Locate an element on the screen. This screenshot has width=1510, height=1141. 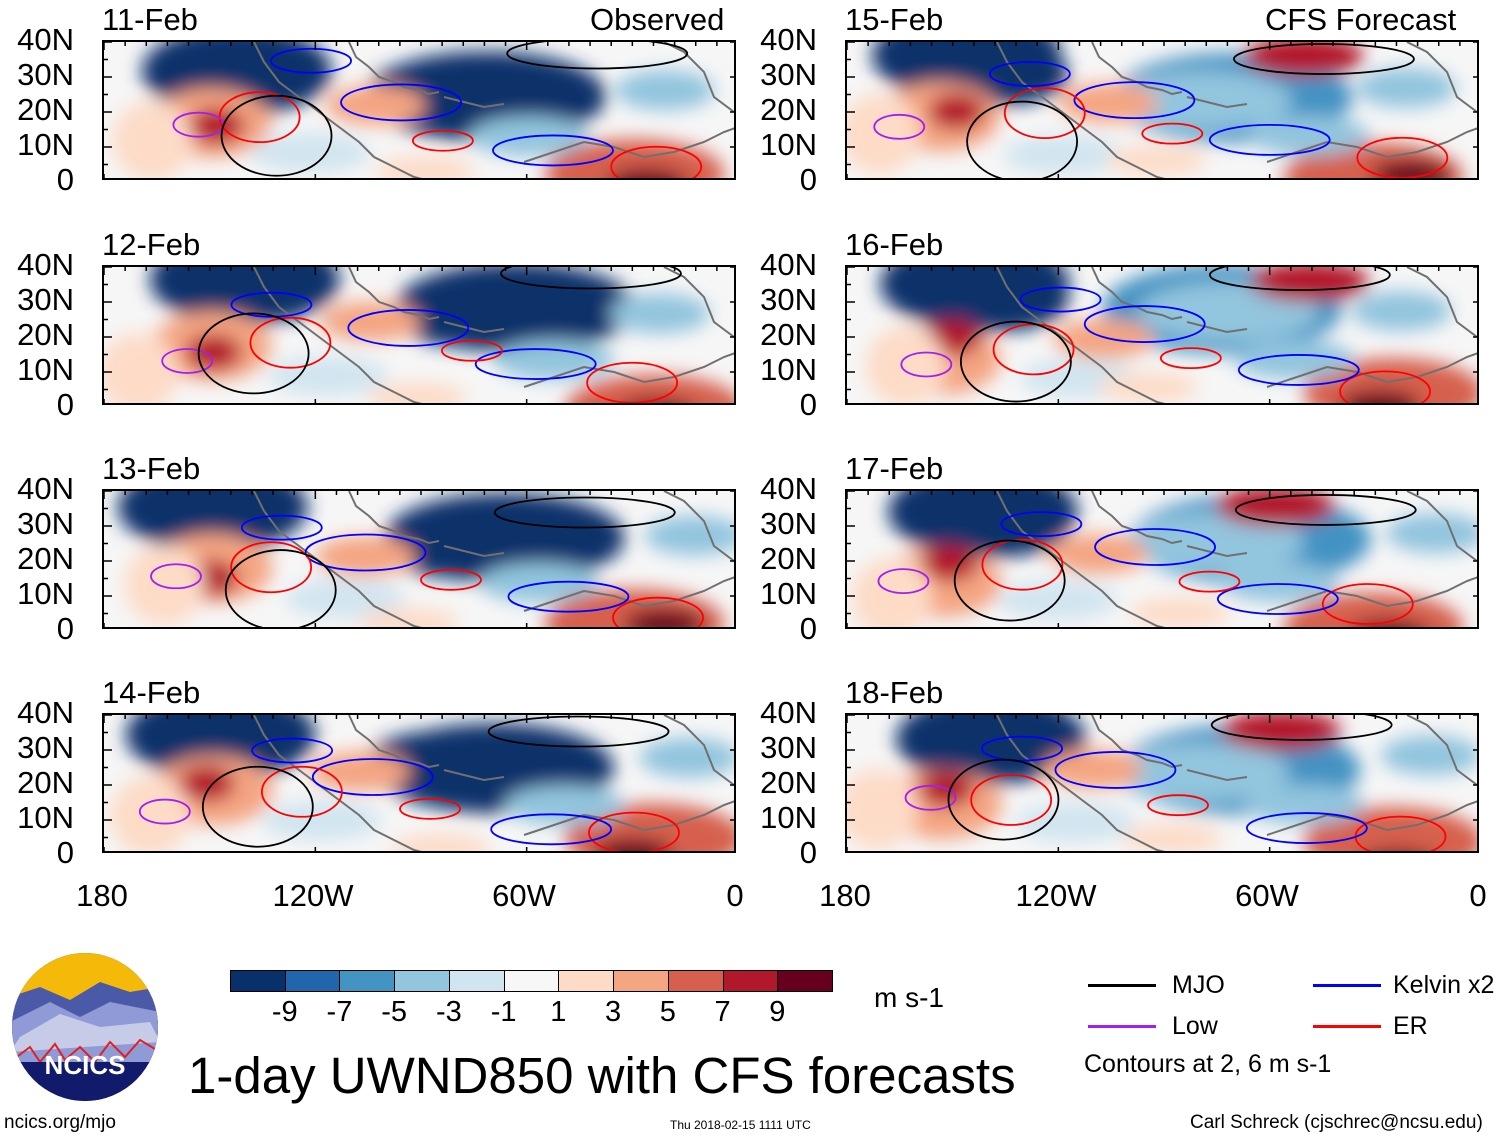
x-tick-label: 0 is located at coordinates (735, 895).